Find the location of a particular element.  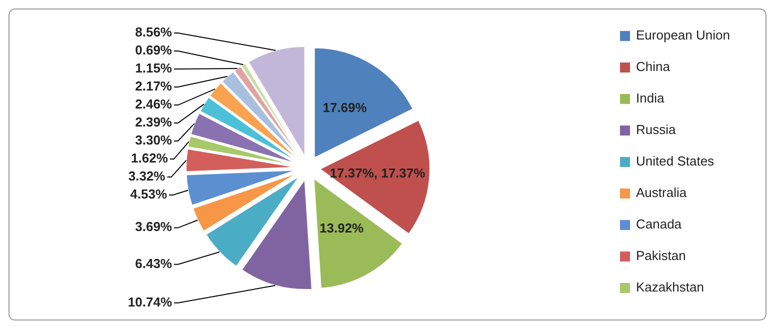

data-label: 8.56% is located at coordinates (153, 32).